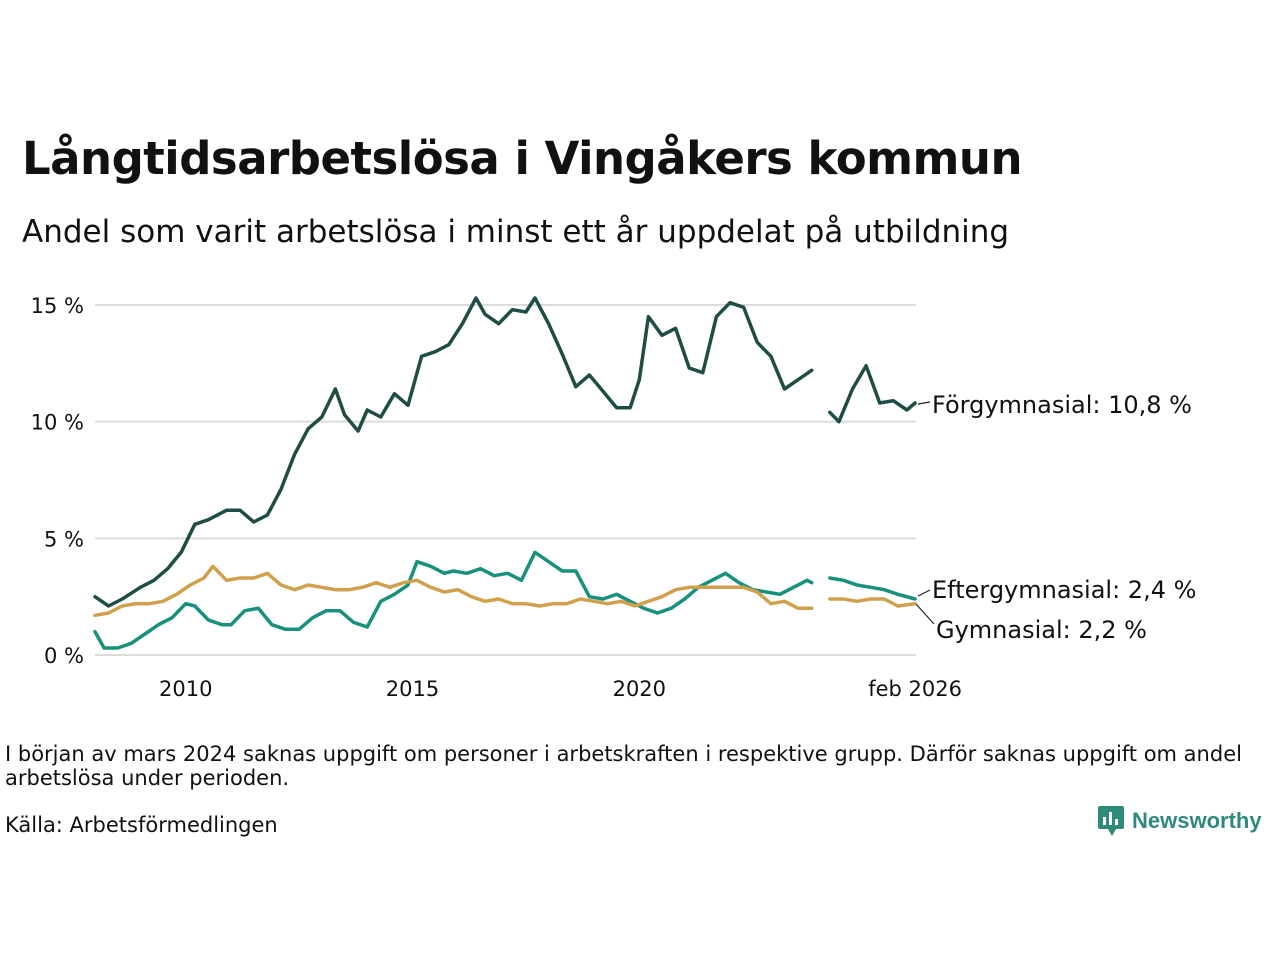  Describe the element at coordinates (915, 689) in the screenshot. I see `x-tick-label: feb 2026` at that location.